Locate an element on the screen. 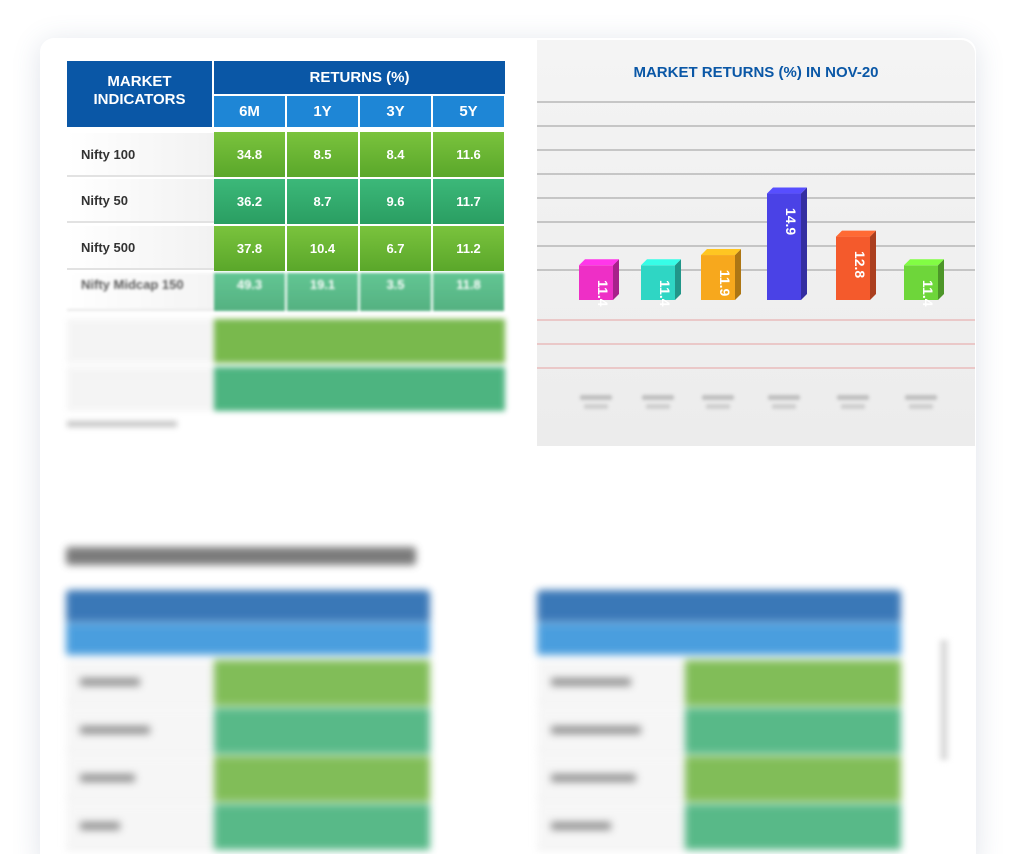 The width and height of the screenshot is (1024, 854). table-cell: 11.2 is located at coordinates (468, 248).